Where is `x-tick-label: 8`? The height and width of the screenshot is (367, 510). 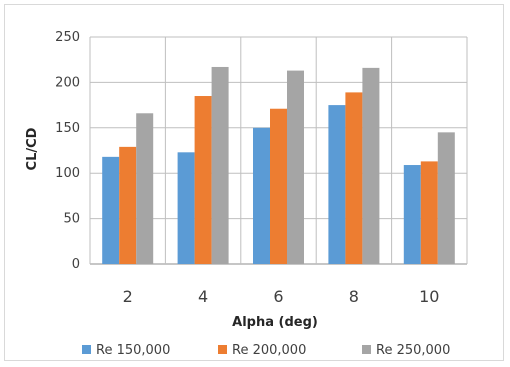 x-tick-label: 8 is located at coordinates (354, 296).